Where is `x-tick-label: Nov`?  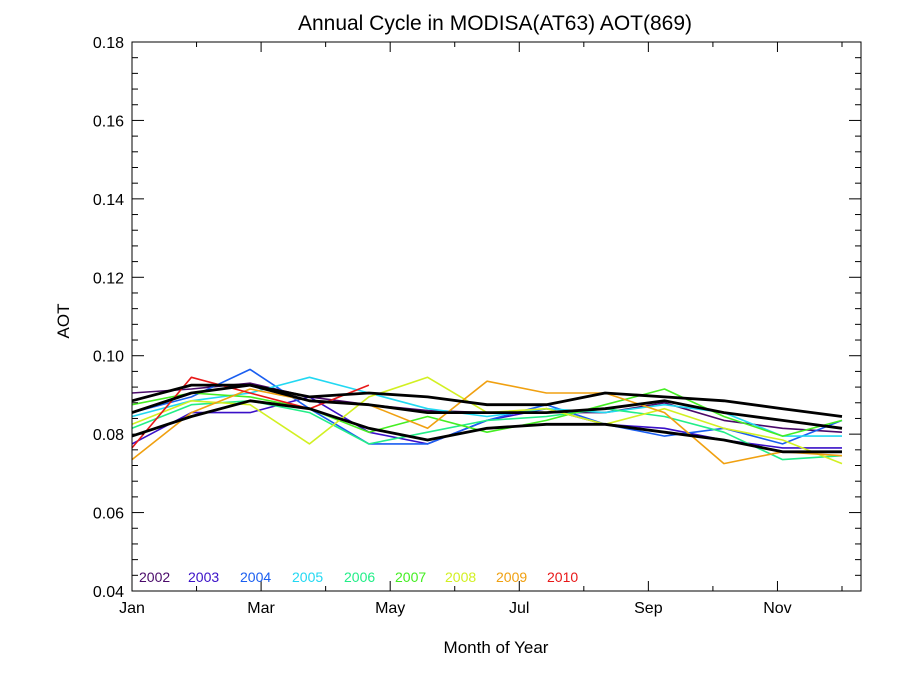 x-tick-label: Nov is located at coordinates (777, 608).